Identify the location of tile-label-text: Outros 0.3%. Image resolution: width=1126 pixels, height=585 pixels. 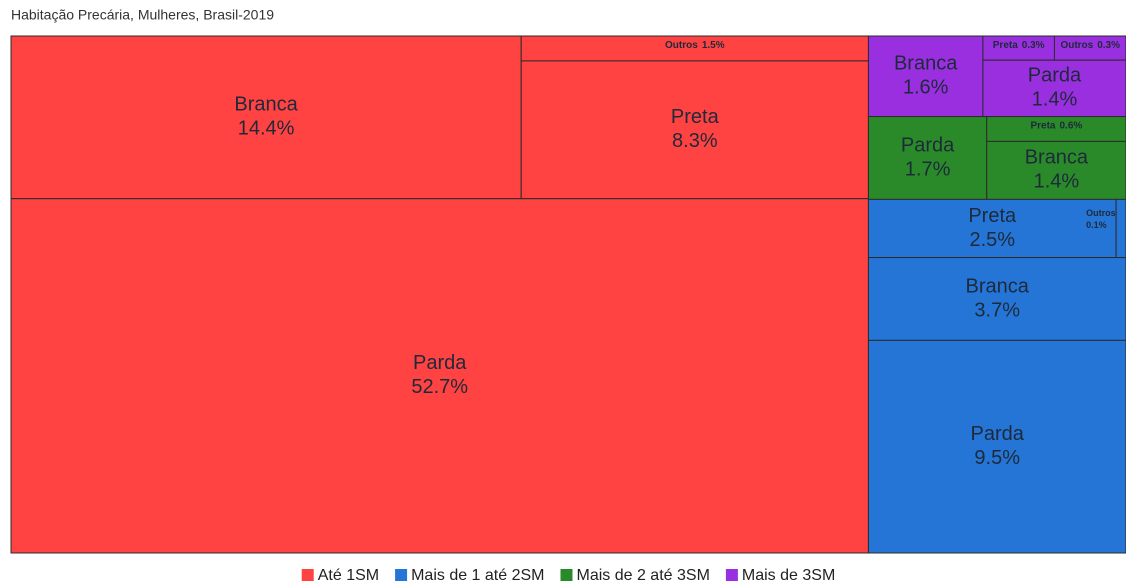
(1090, 45).